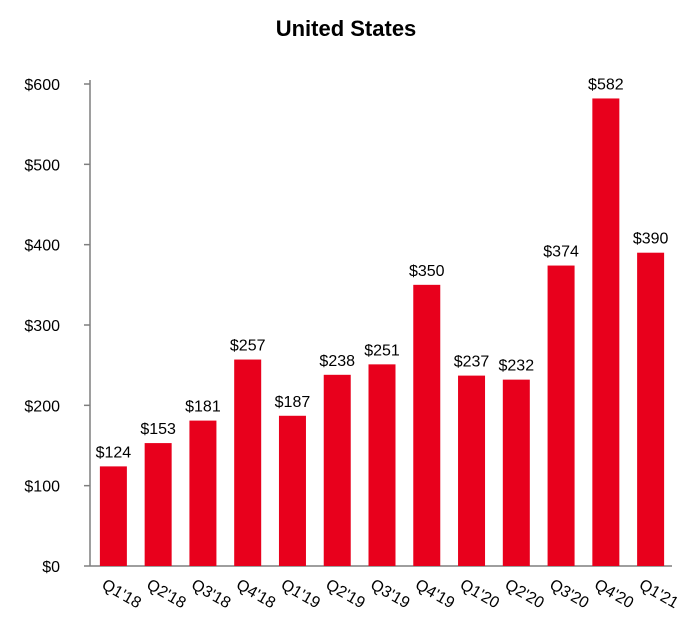 The image size is (692, 640). Describe the element at coordinates (42, 246) in the screenshot. I see `y-tick-label: $400` at that location.